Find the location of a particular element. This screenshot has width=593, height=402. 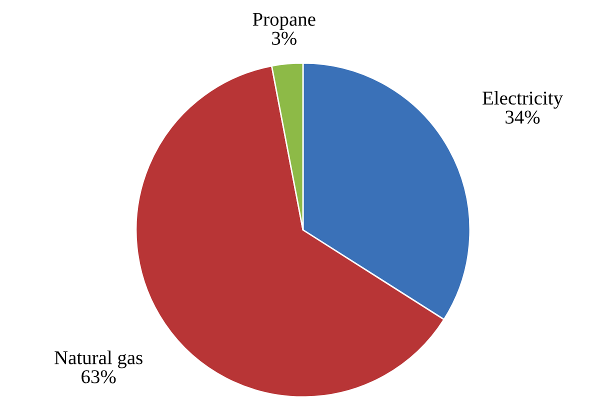

data-label: 3% is located at coordinates (284, 38).